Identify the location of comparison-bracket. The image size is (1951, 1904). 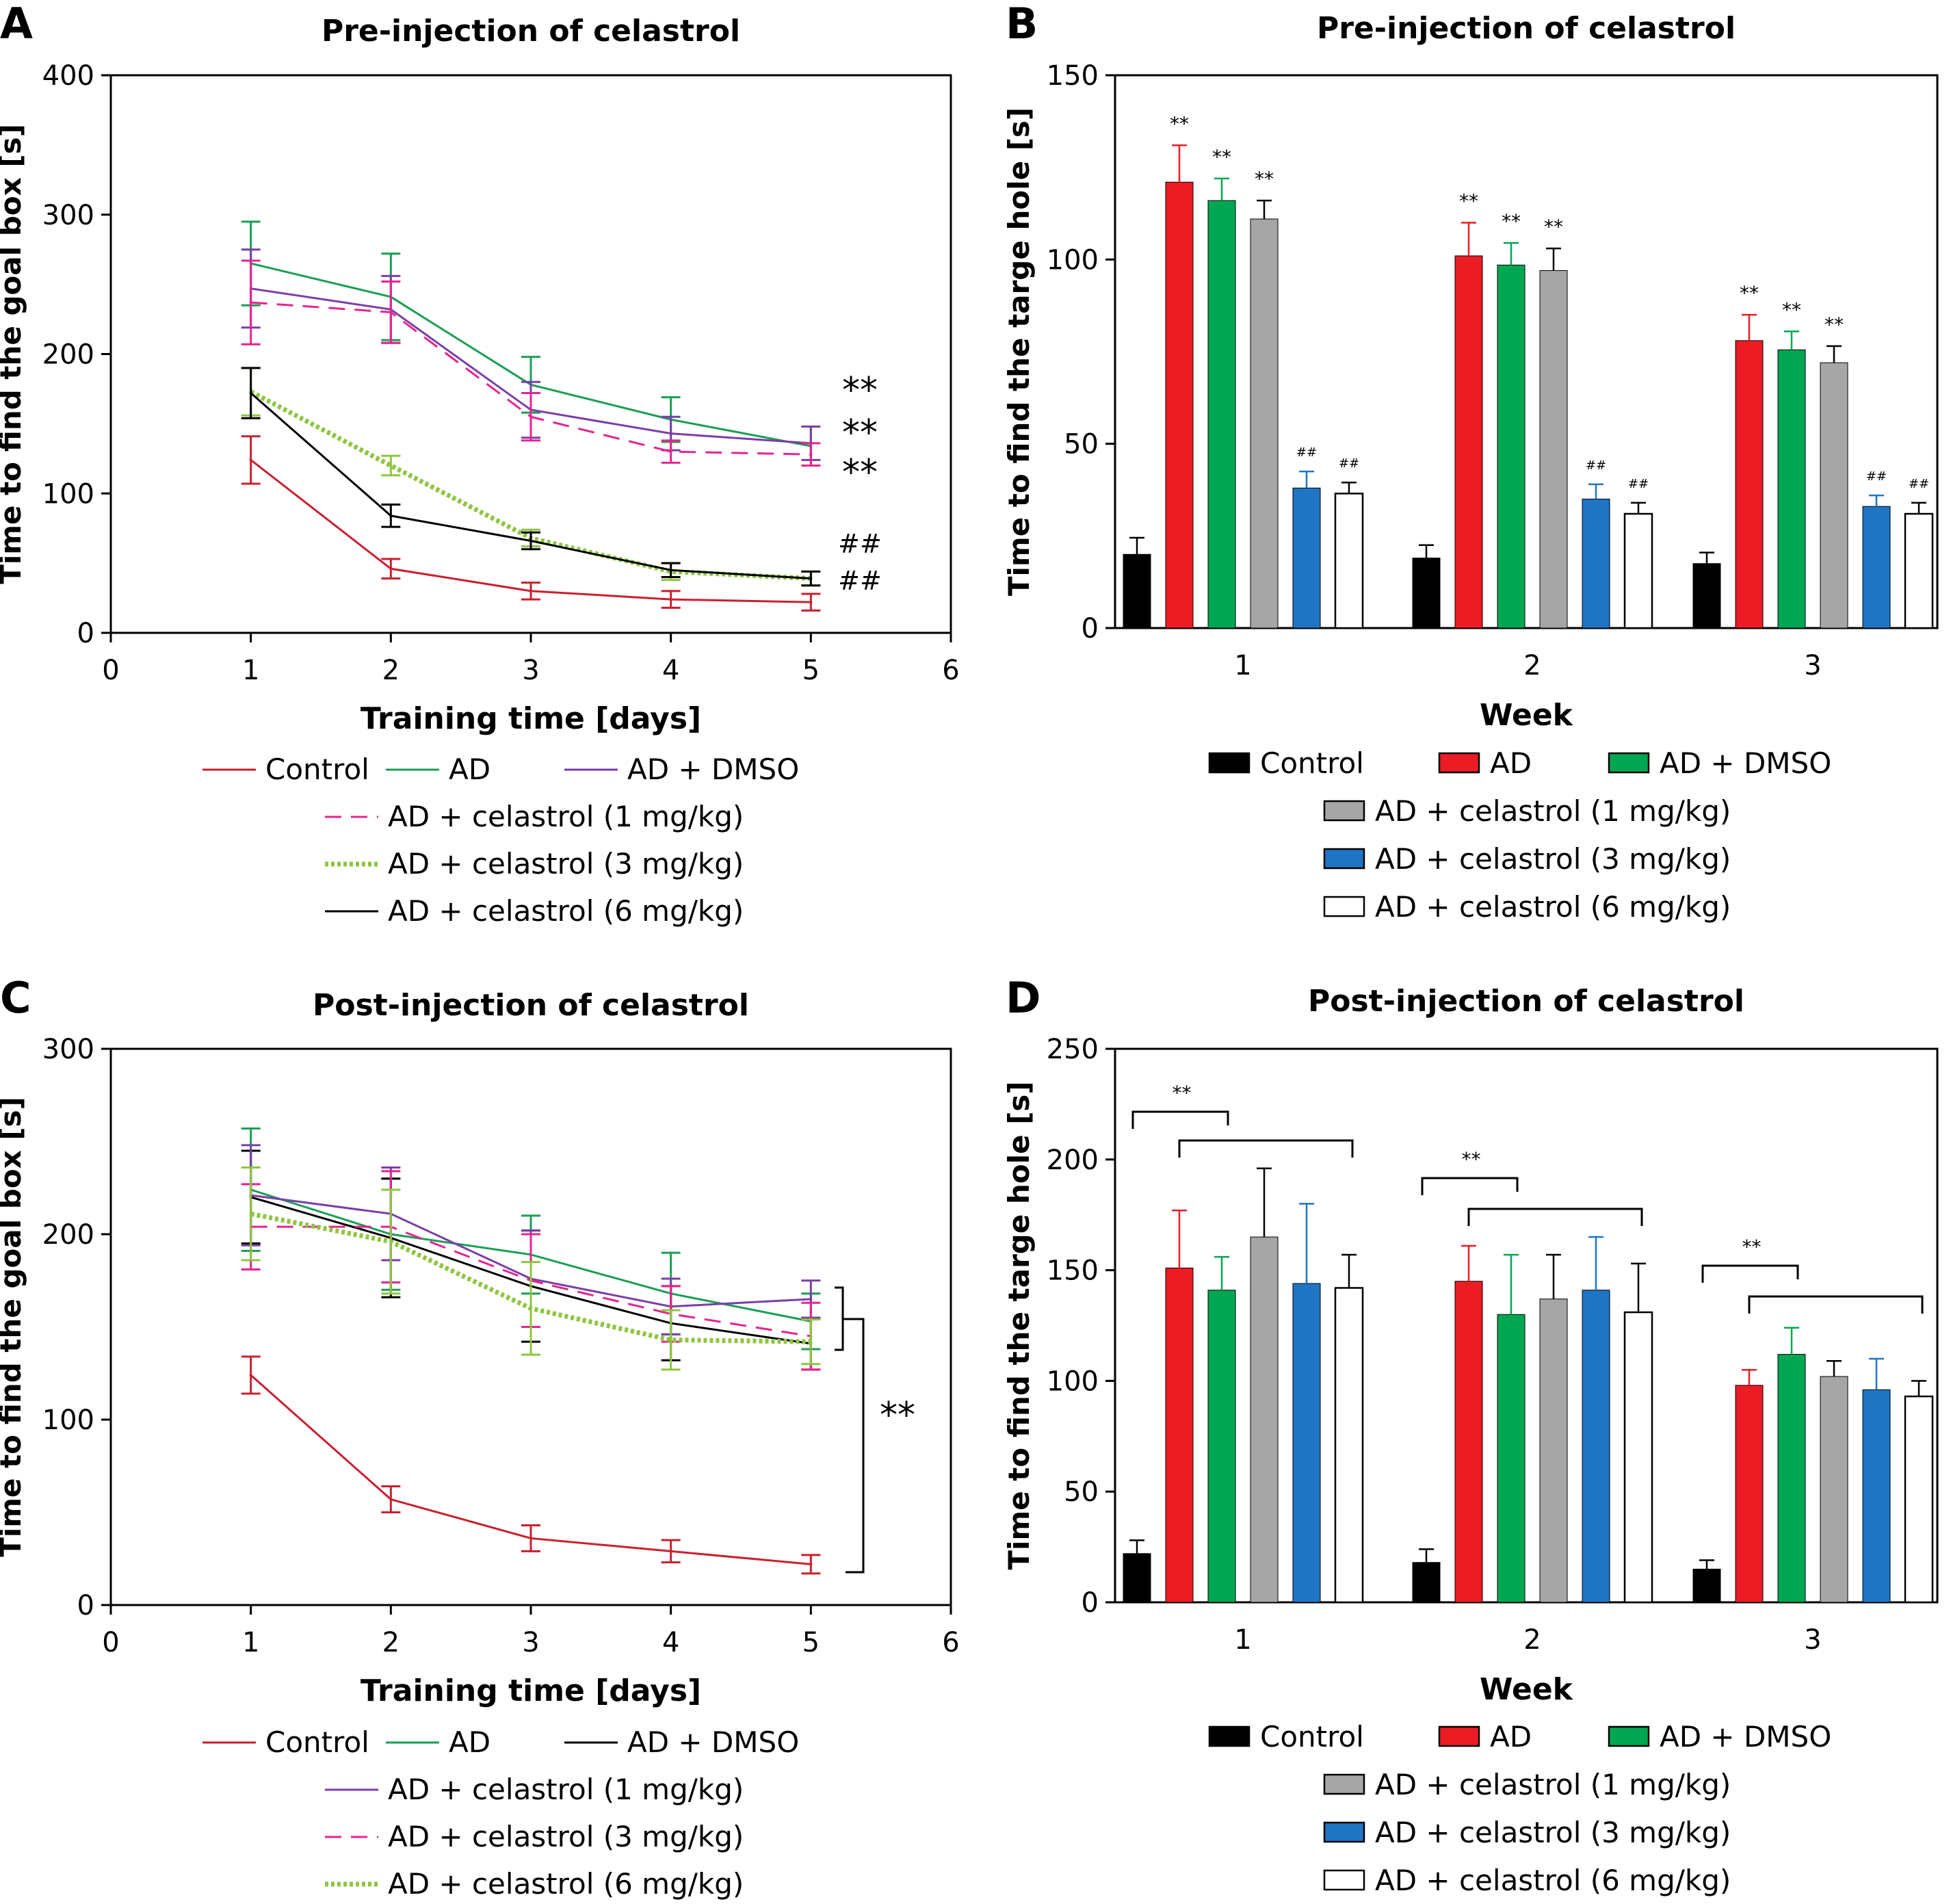
(854, 1446).